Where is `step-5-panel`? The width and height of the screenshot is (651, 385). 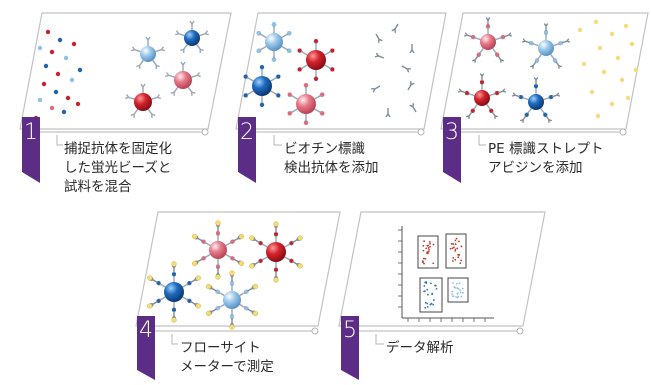 step-5-panel is located at coordinates (442, 269).